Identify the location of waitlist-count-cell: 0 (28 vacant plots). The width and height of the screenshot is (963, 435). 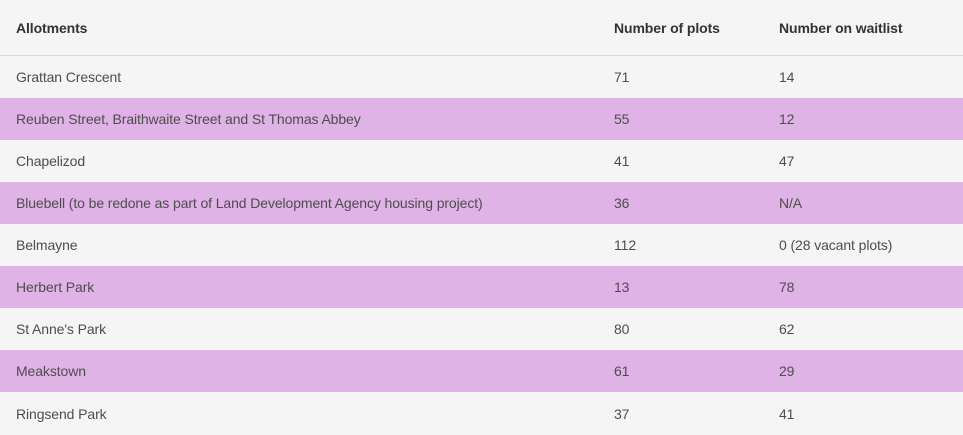
(836, 245).